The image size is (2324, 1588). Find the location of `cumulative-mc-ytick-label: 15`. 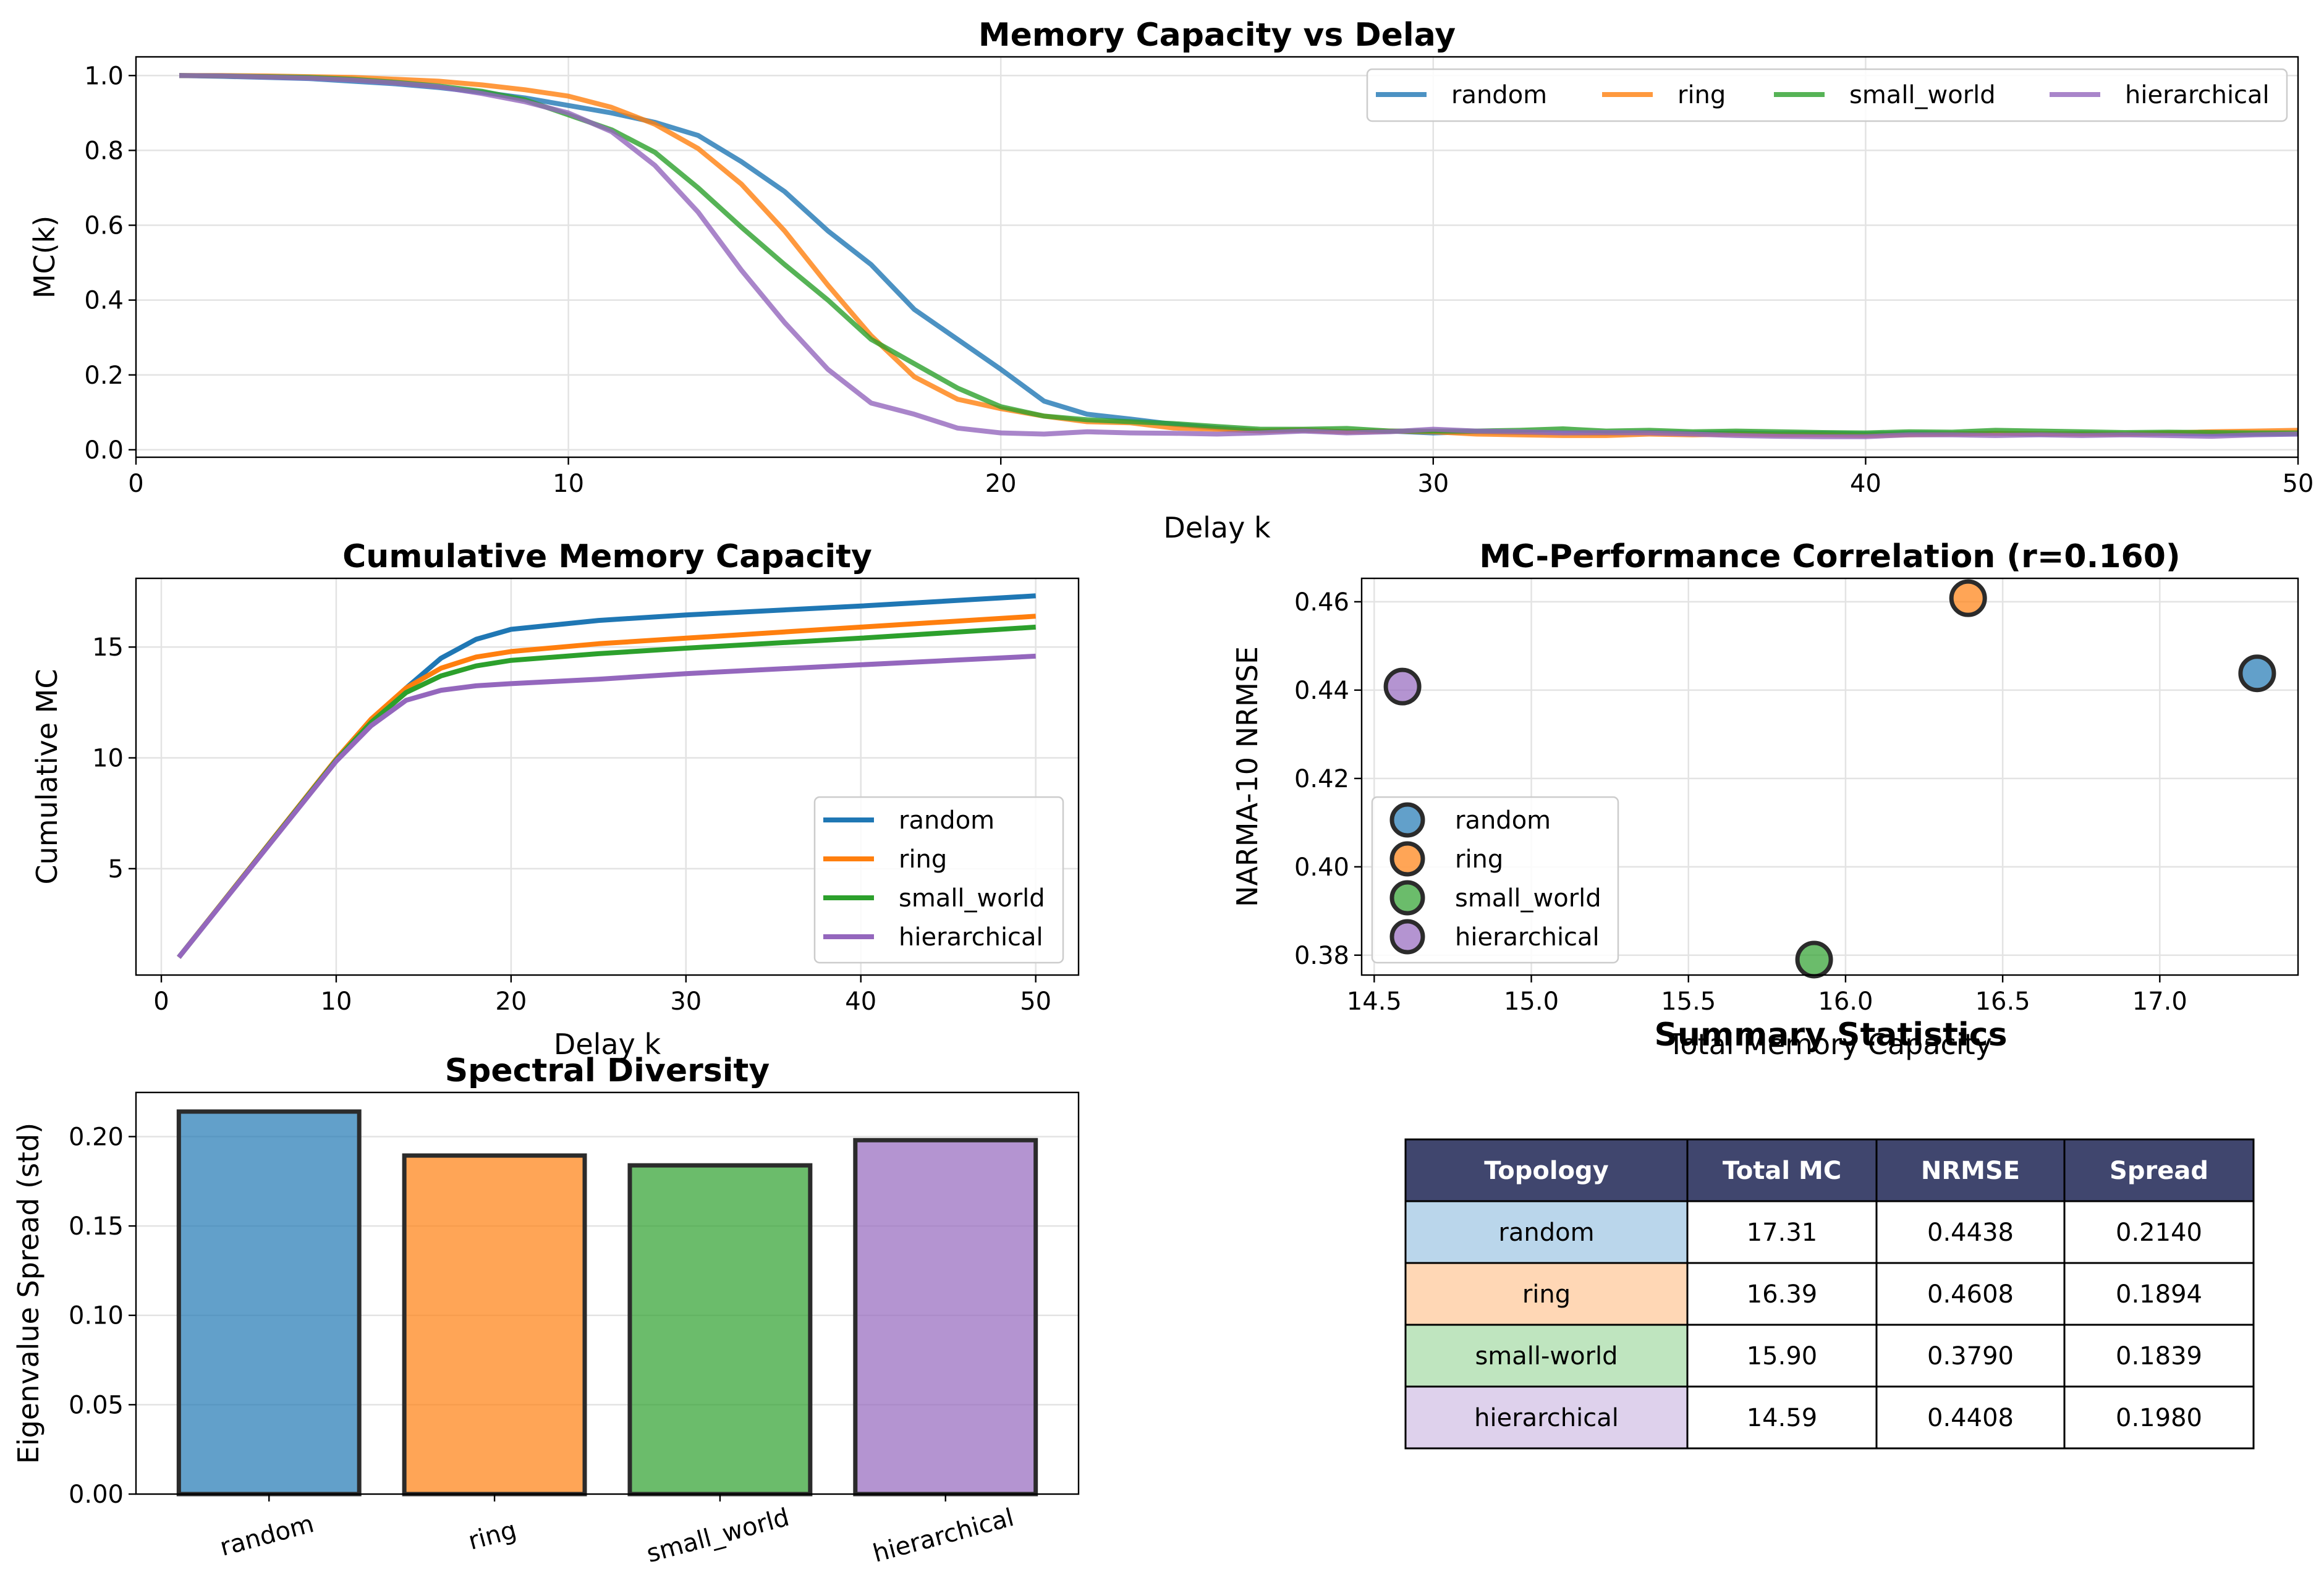

cumulative-mc-ytick-label: 15 is located at coordinates (108, 647).